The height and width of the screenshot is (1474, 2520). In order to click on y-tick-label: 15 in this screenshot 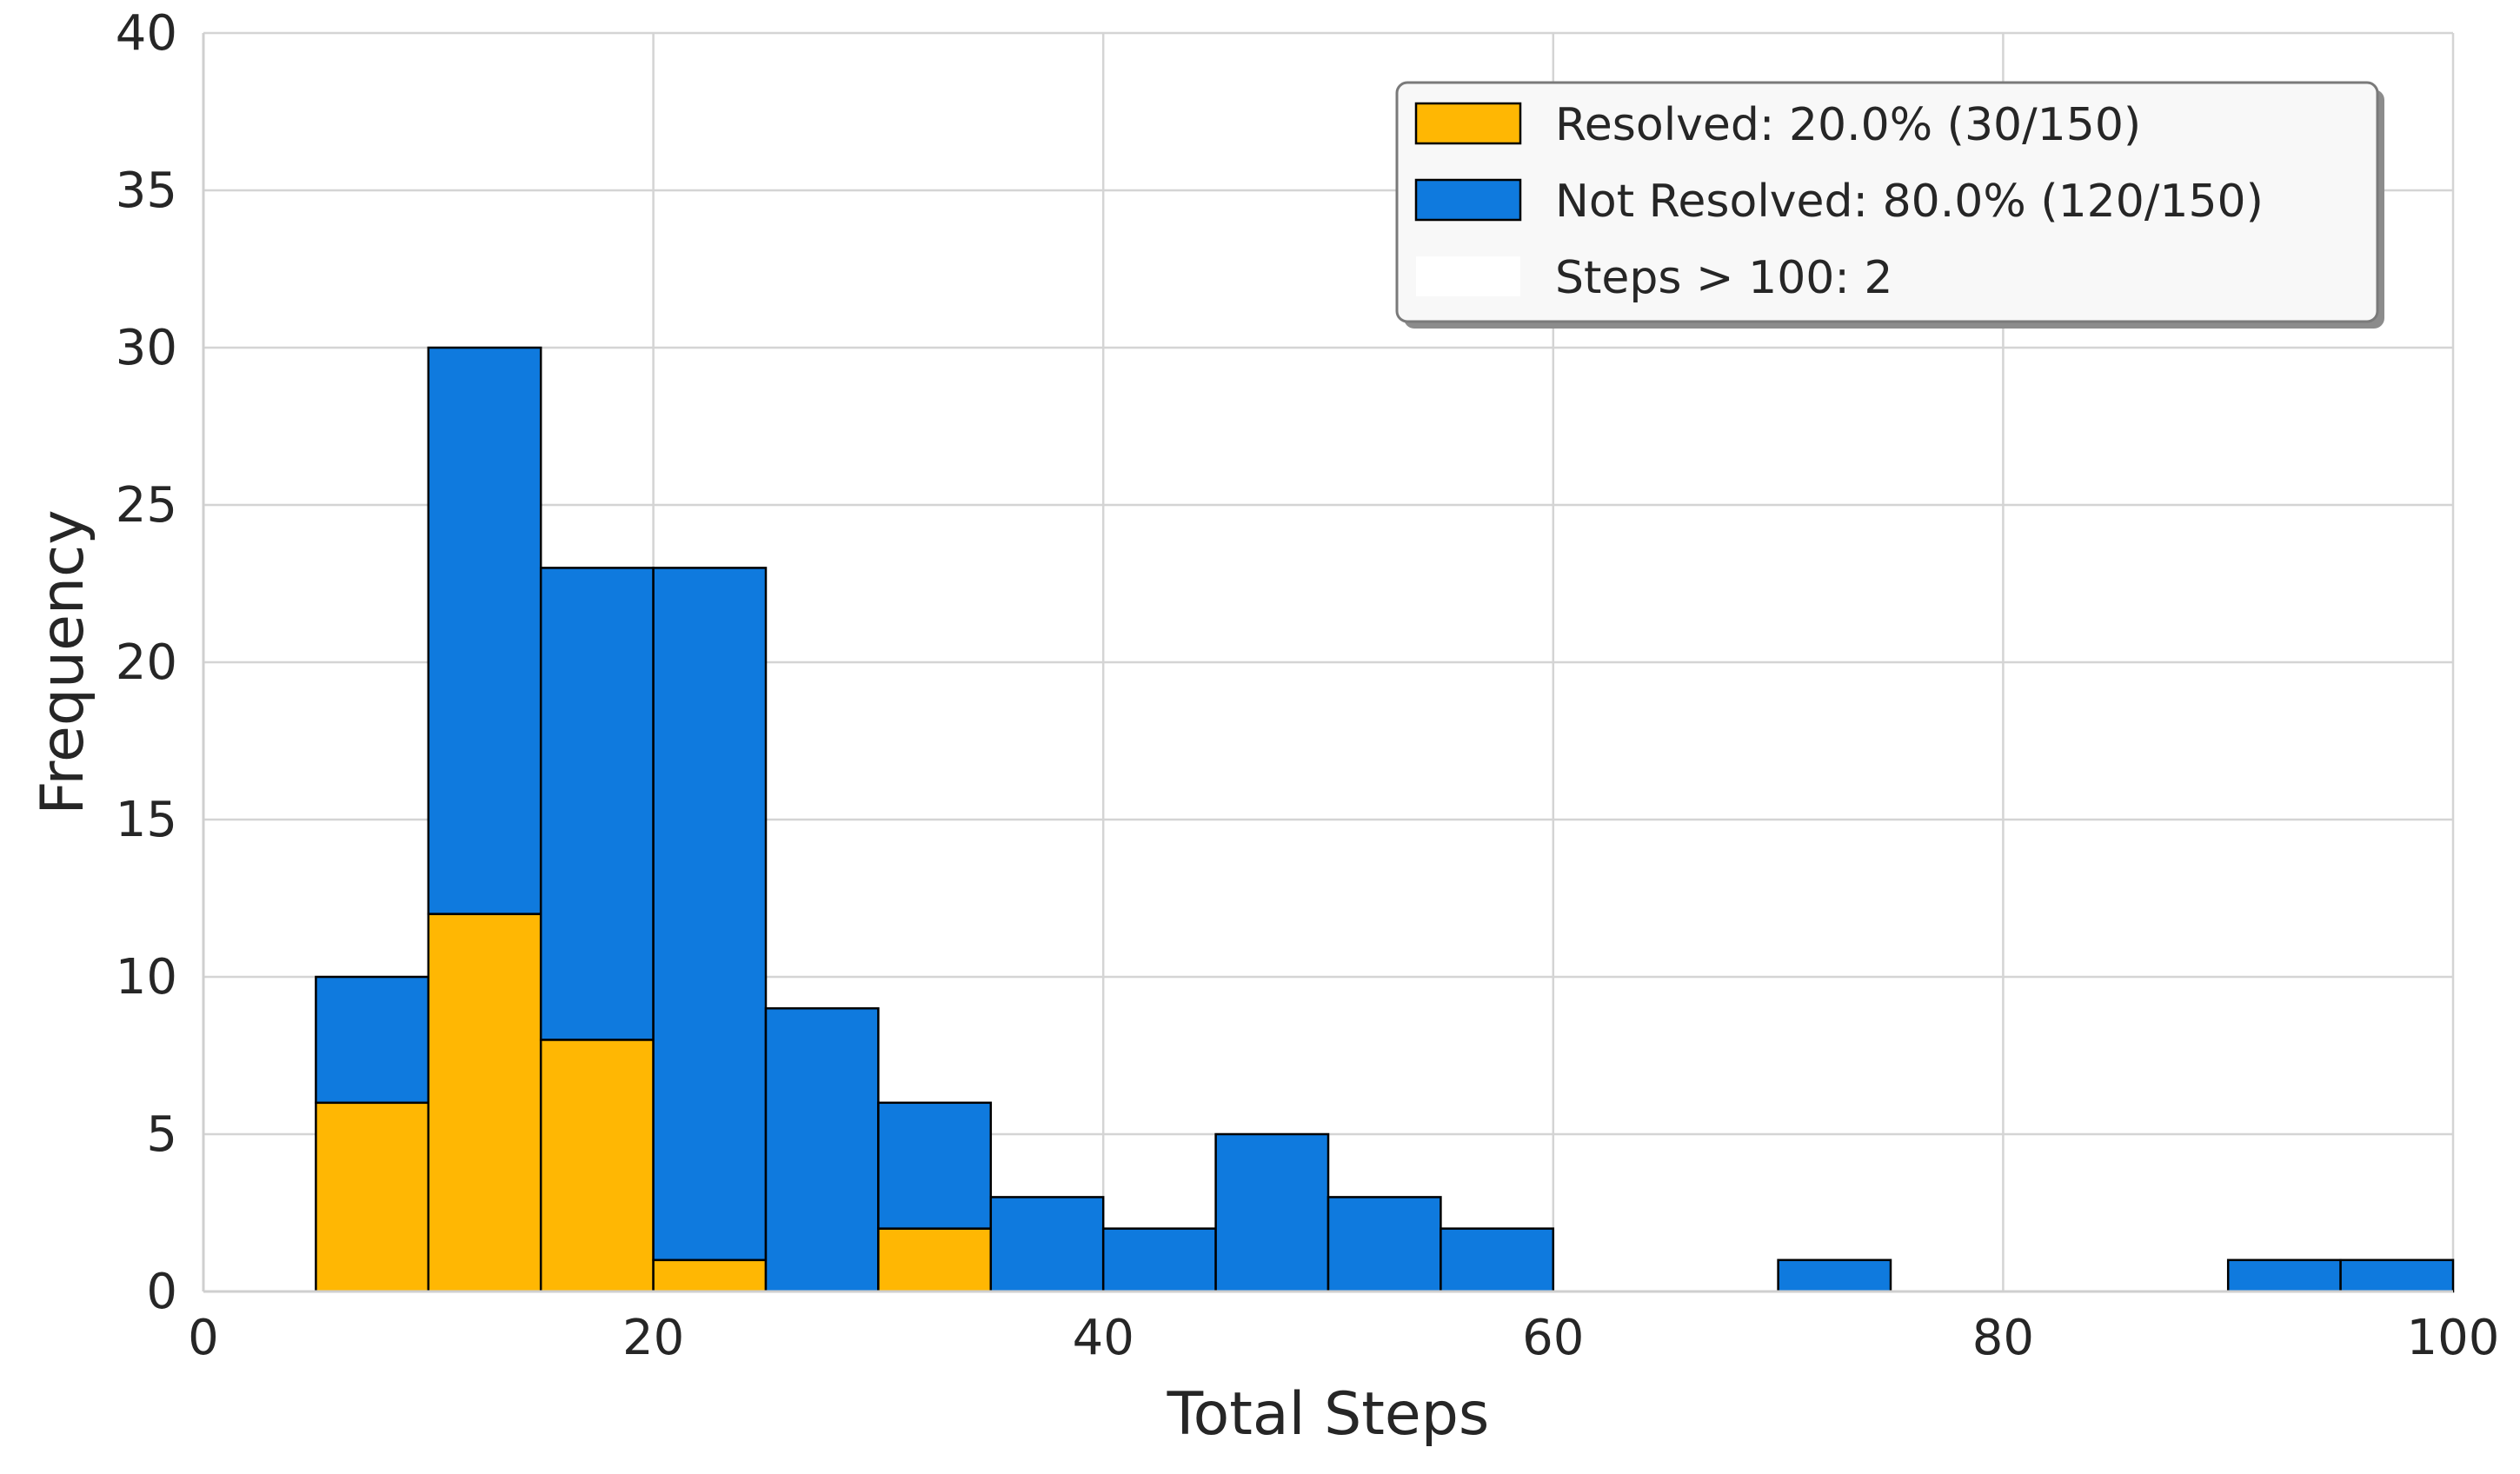, I will do `click(146, 820)`.